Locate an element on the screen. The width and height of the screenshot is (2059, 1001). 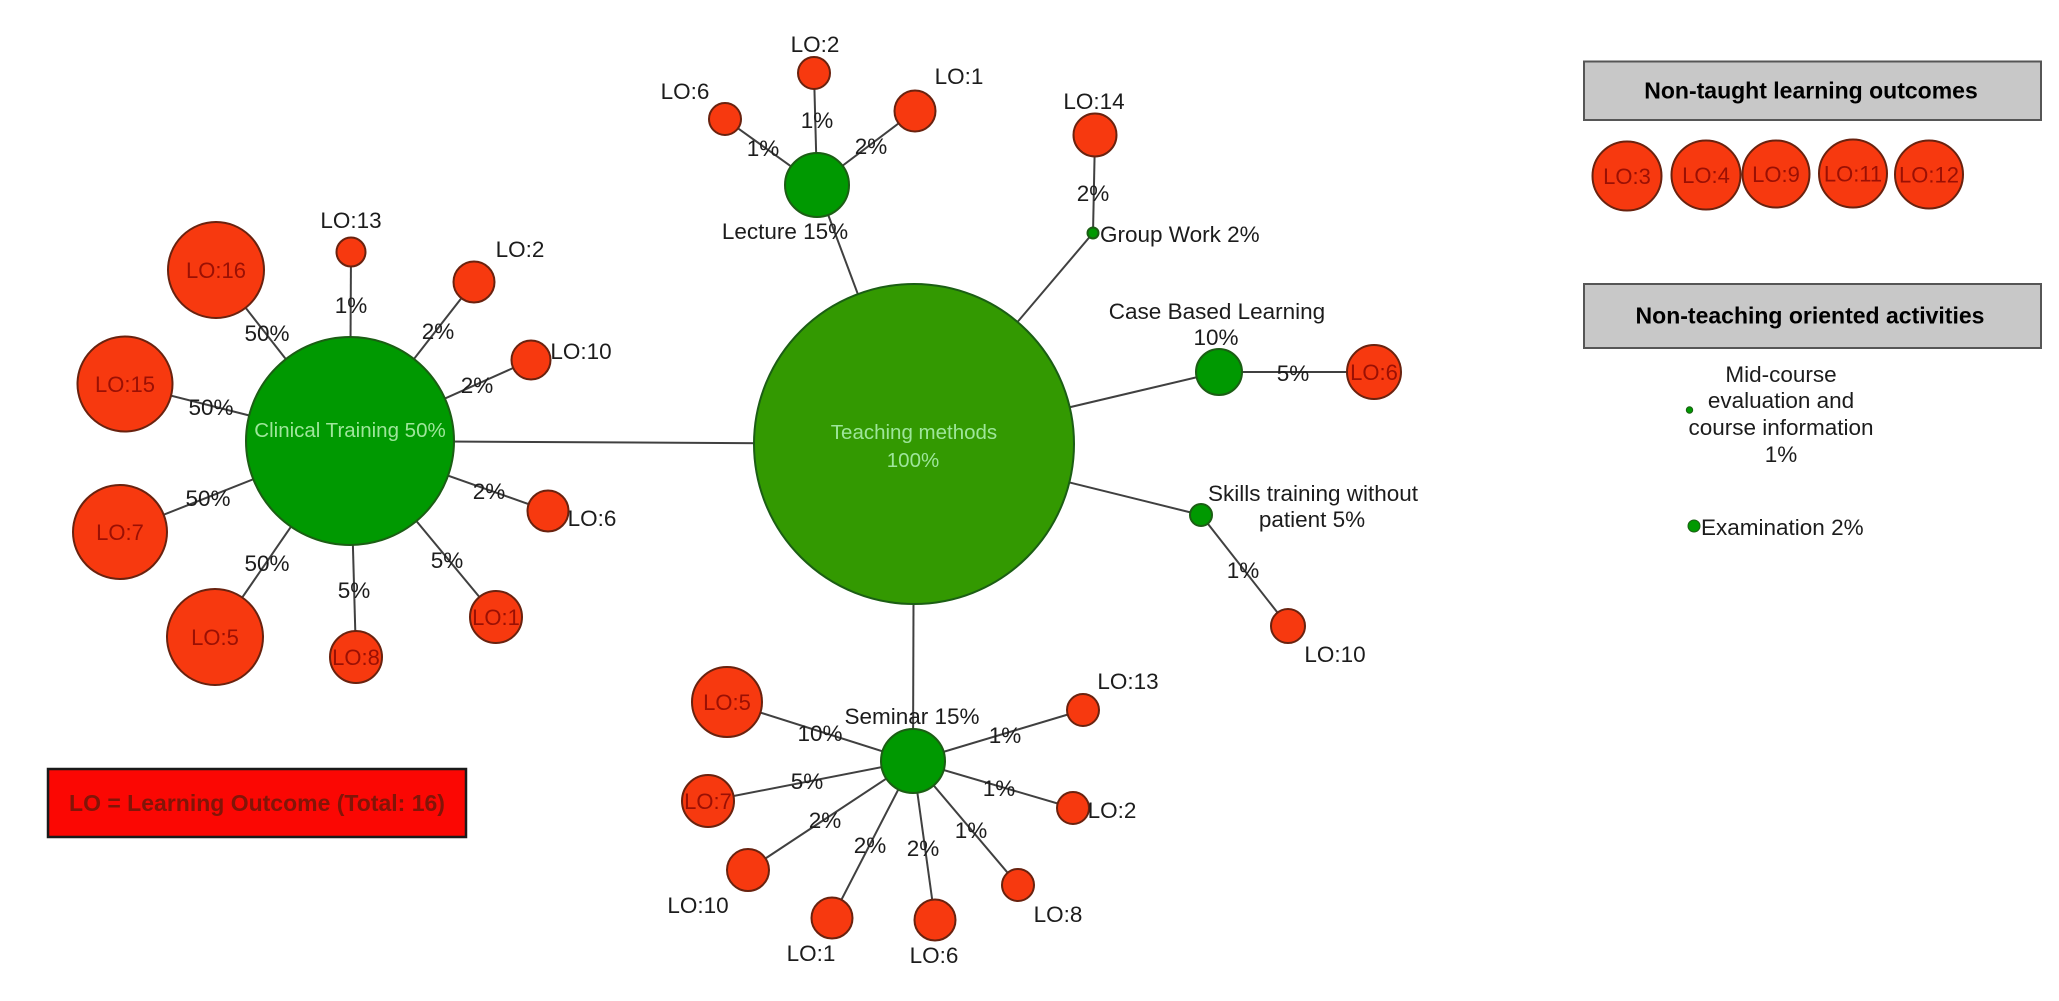
svg-text: LO:9 is located at coordinates (1776, 174).